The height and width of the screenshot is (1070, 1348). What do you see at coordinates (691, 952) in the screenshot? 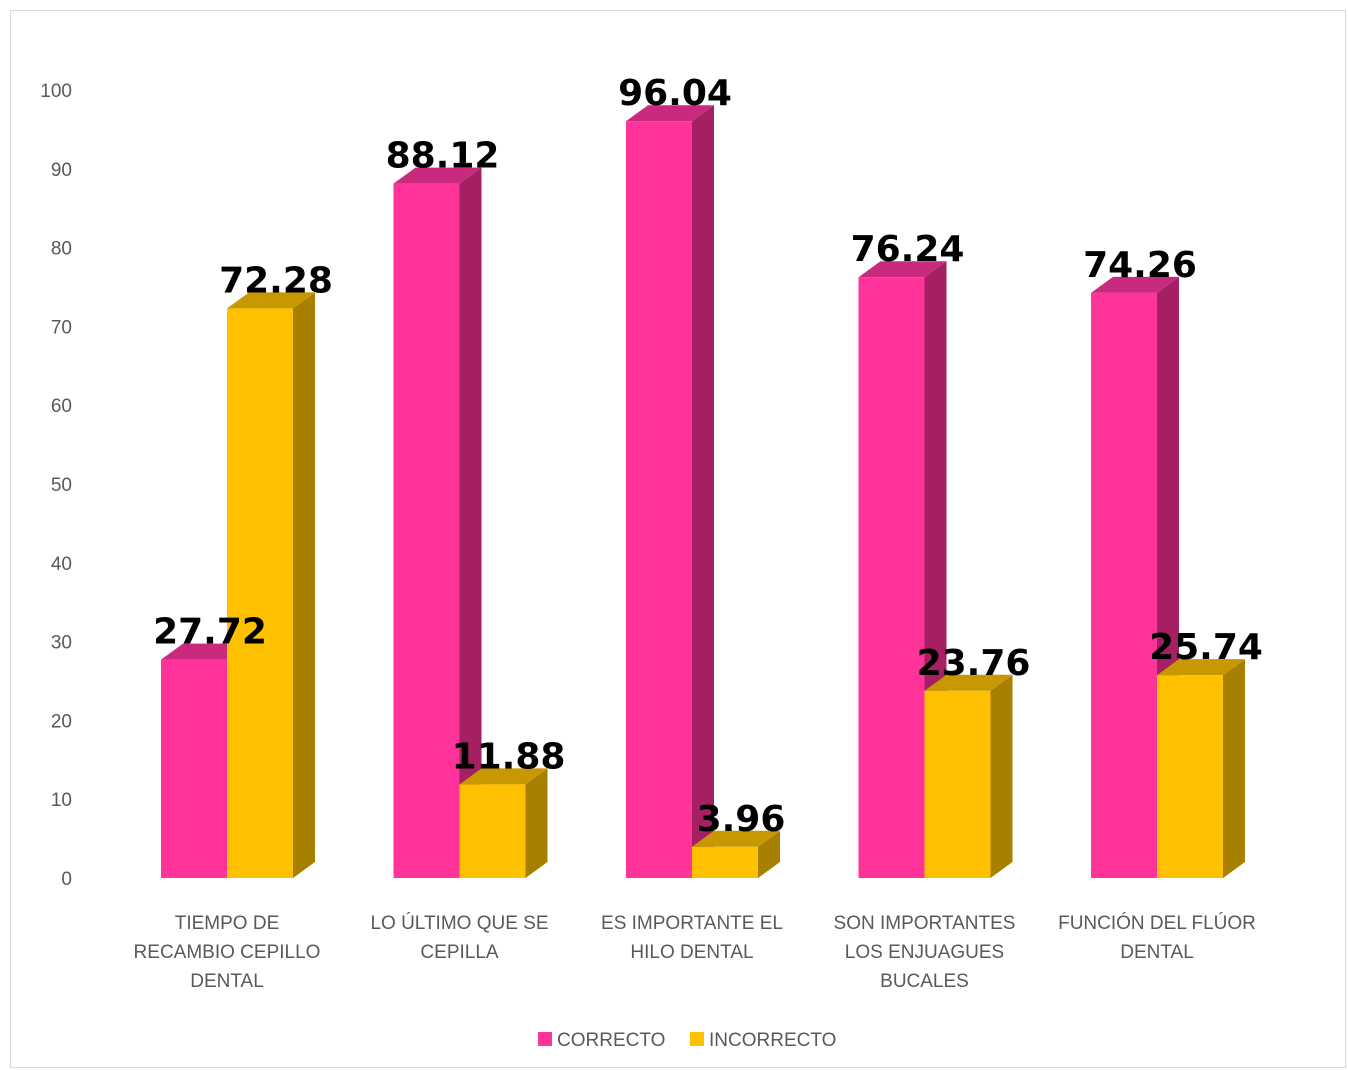
I see `category-label: HILO DENTAL` at bounding box center [691, 952].